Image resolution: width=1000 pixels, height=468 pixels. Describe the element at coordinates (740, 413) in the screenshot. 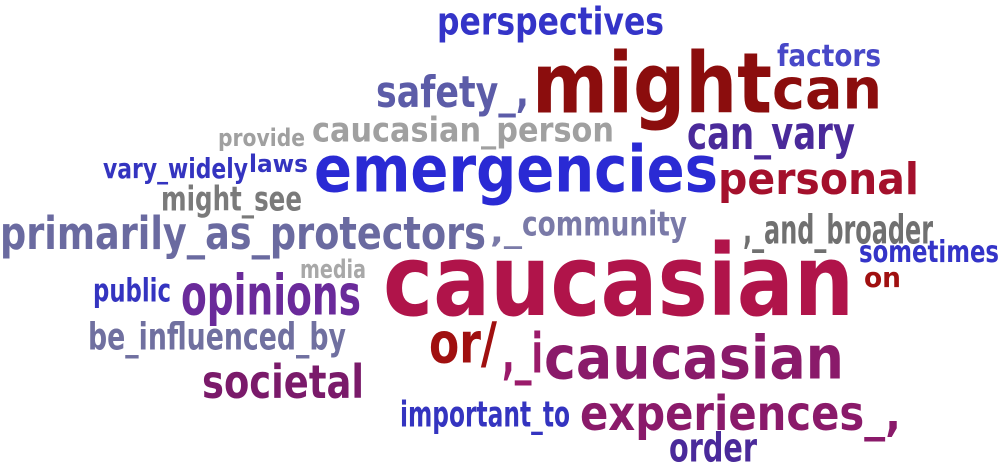

I see `word-experiences: experiences_,` at that location.